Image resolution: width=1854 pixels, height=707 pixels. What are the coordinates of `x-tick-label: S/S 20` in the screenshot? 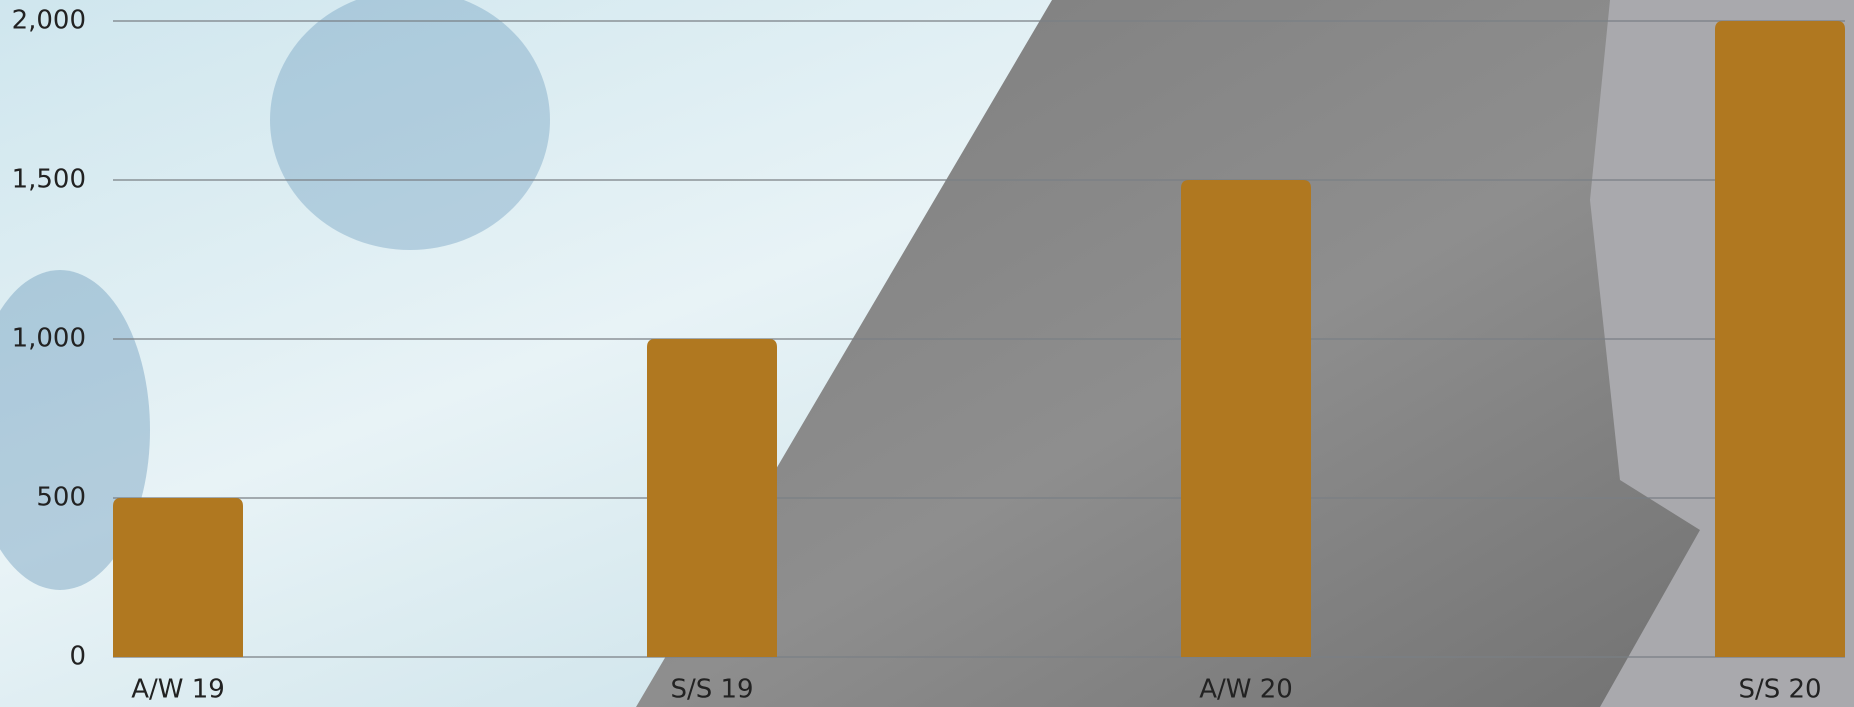 It's located at (1779, 690).